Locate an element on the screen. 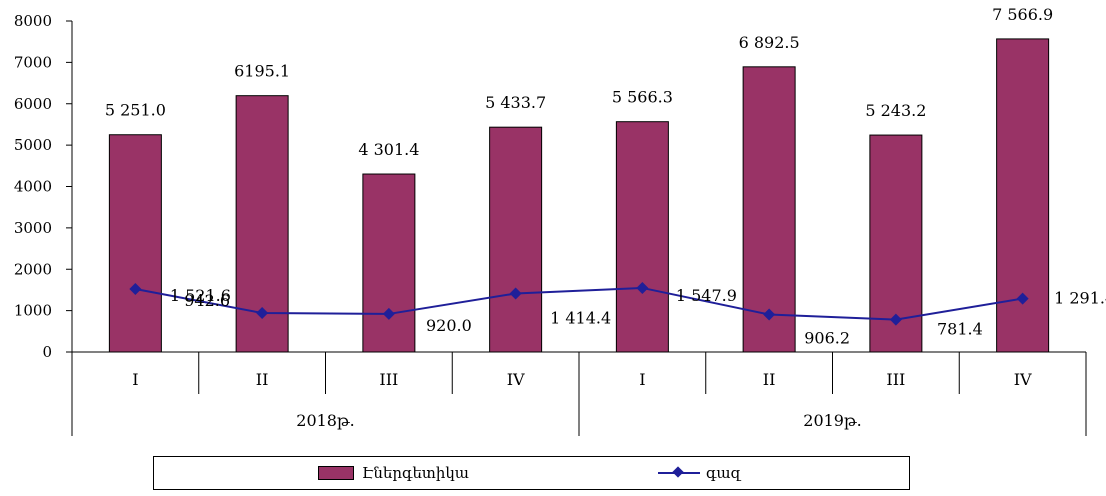  legend-line-swatch is located at coordinates (679, 473).